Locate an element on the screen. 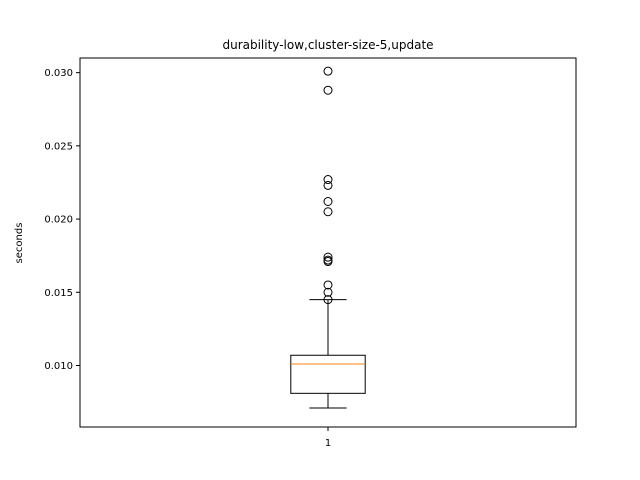 The height and width of the screenshot is (480, 640). y-tick-label: 0.030 is located at coordinates (58, 73).